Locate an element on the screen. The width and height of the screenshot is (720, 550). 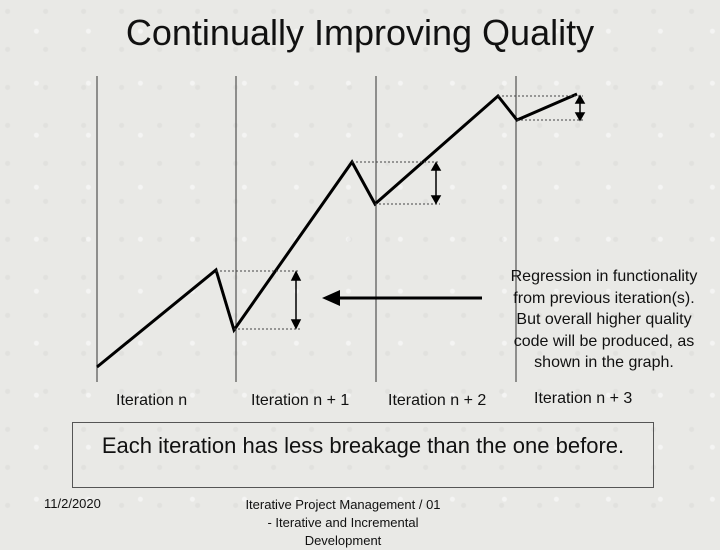
callout-arrow is located at coordinates (402, 298).